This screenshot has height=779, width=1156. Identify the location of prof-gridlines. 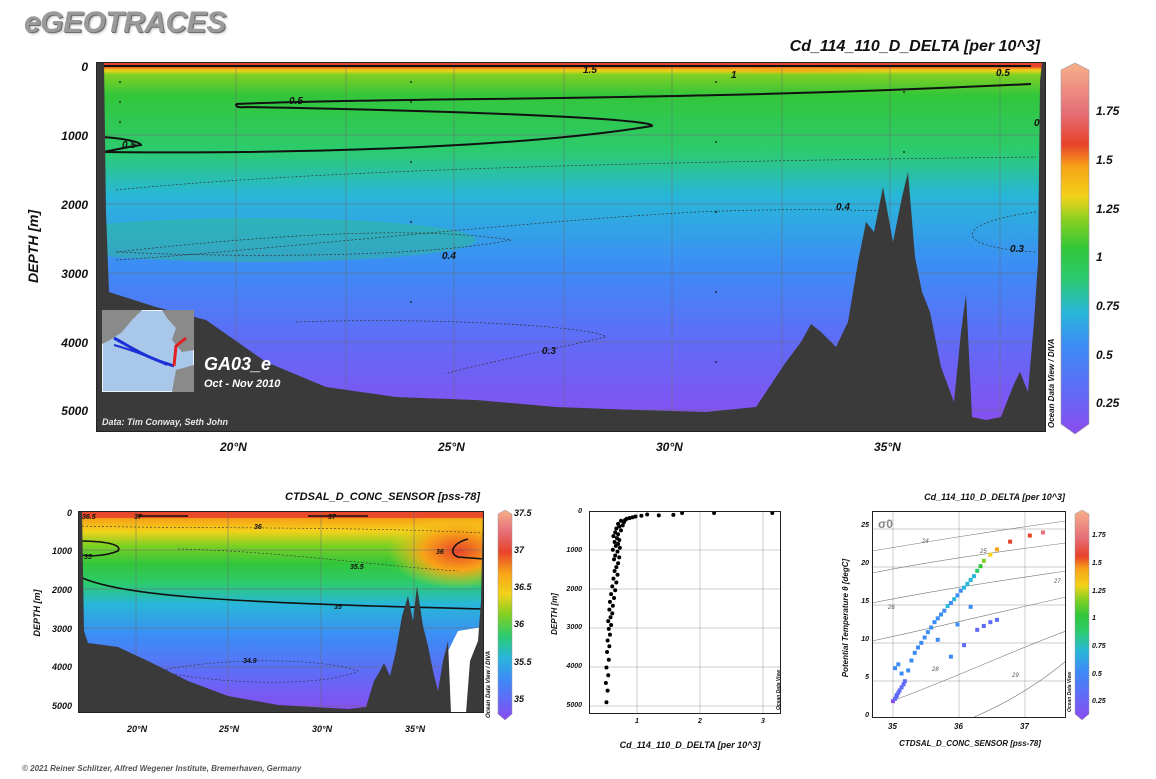
(685, 612).